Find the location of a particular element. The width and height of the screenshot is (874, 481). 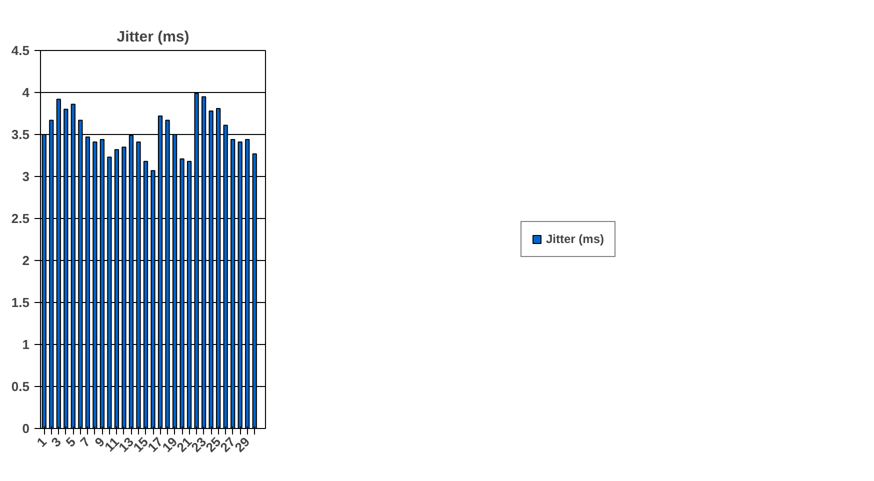

y-tick-label: 4 is located at coordinates (26, 92).